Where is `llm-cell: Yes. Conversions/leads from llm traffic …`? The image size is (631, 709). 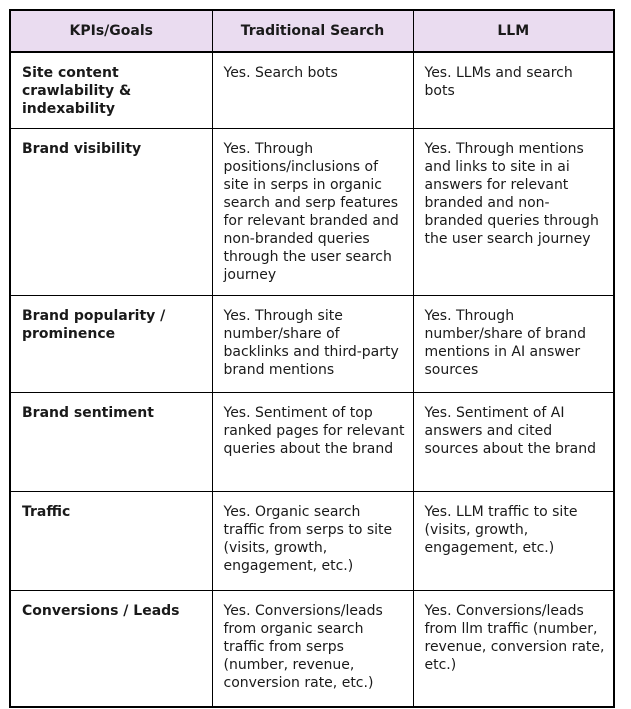
llm-cell: Yes. Conversions/leads from llm traffic … is located at coordinates (513, 648).